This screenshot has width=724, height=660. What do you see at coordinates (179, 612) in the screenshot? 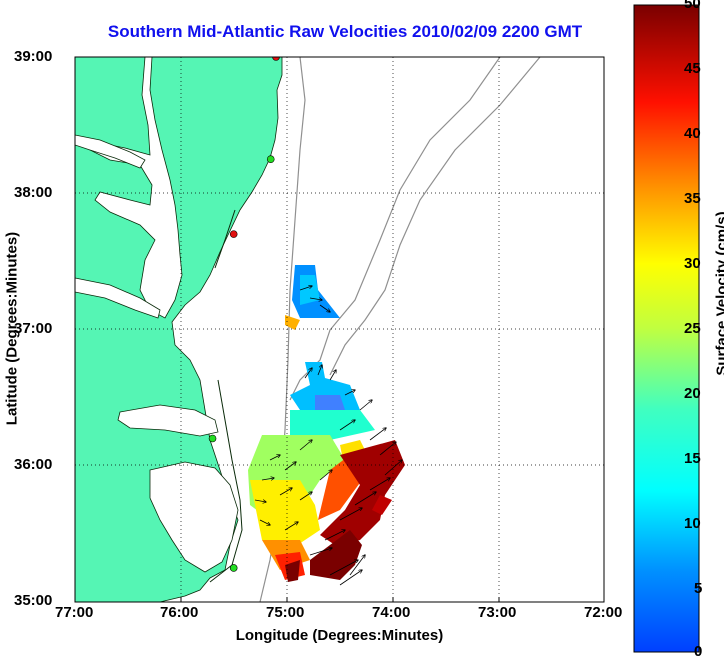
I see `x-tick-label: 76:00` at bounding box center [179, 612].